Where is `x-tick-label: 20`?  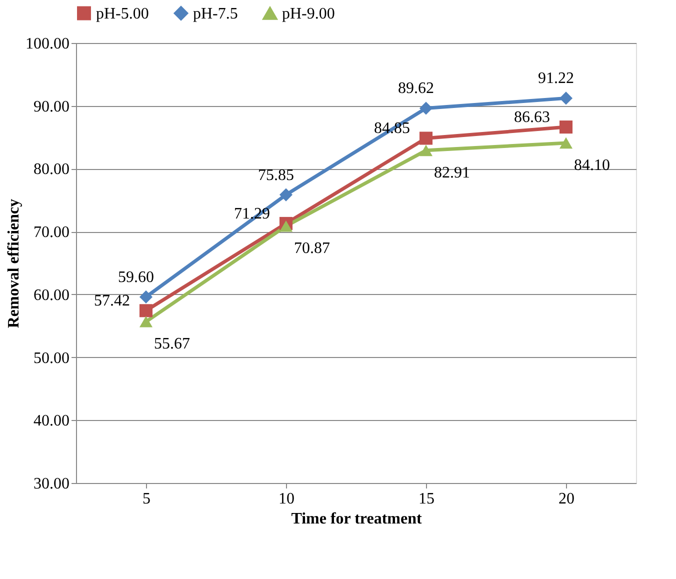 x-tick-label: 20 is located at coordinates (566, 499).